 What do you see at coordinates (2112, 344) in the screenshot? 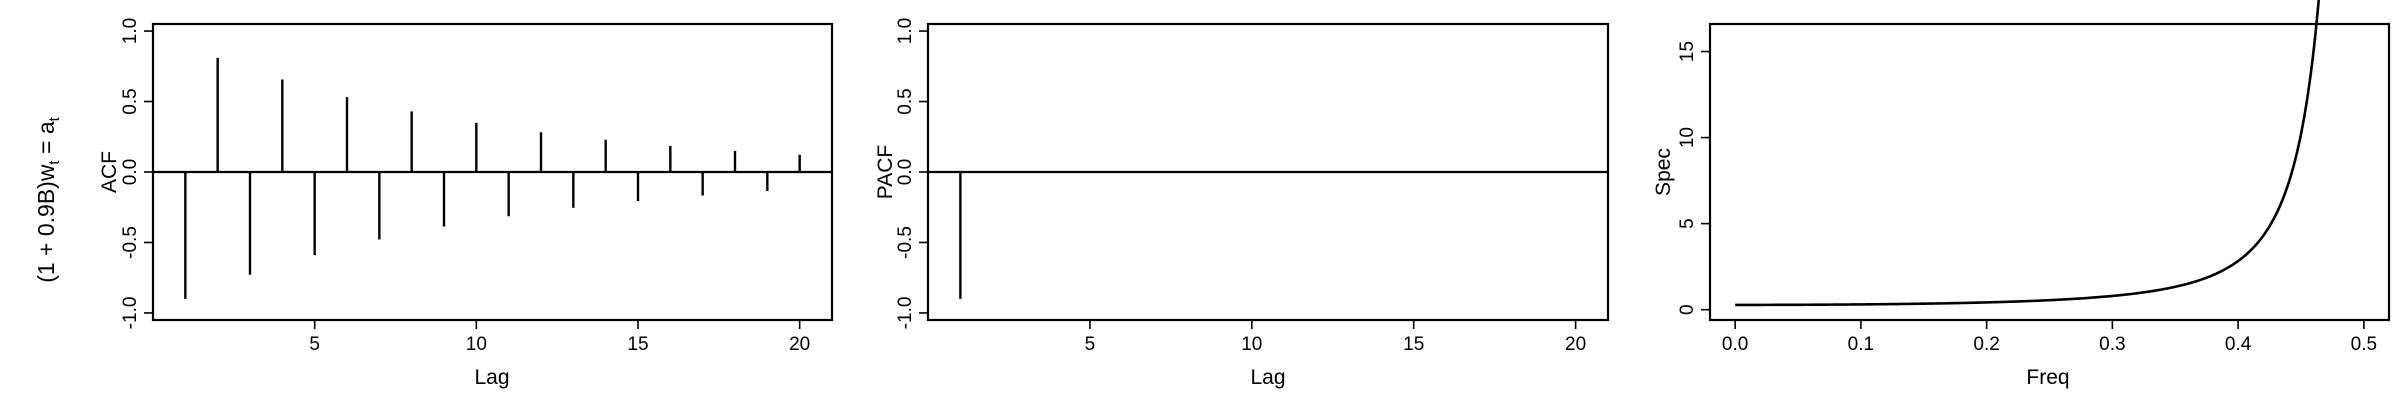
I see `spectrum-x-tick-label: 0.3` at bounding box center [2112, 344].